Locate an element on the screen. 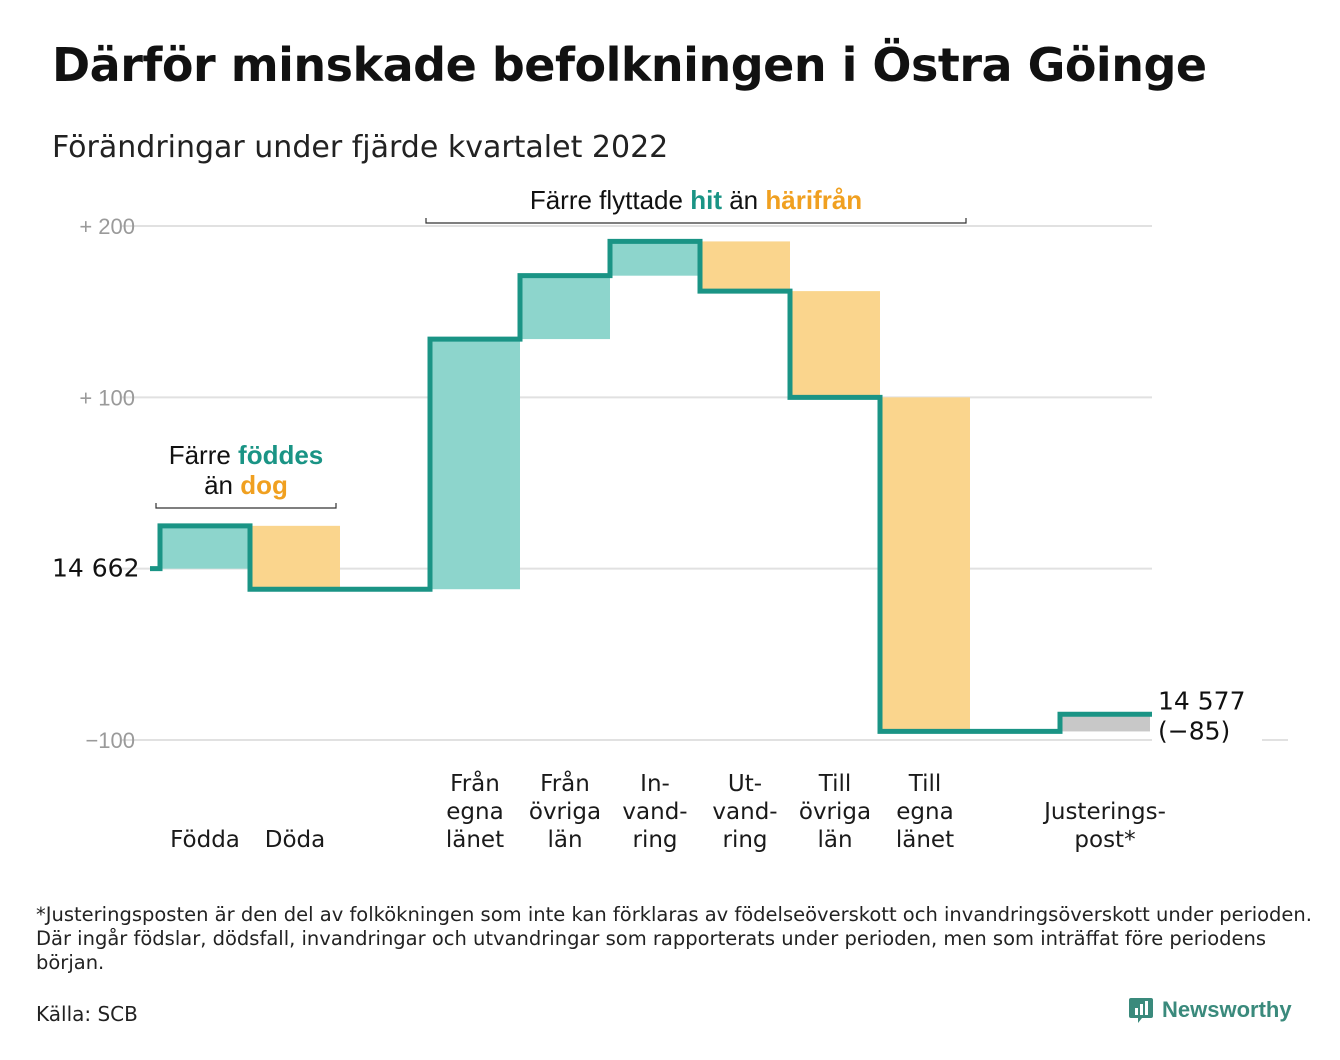 The height and width of the screenshot is (1060, 1340). annotation-segment: Färre is located at coordinates (203, 455).